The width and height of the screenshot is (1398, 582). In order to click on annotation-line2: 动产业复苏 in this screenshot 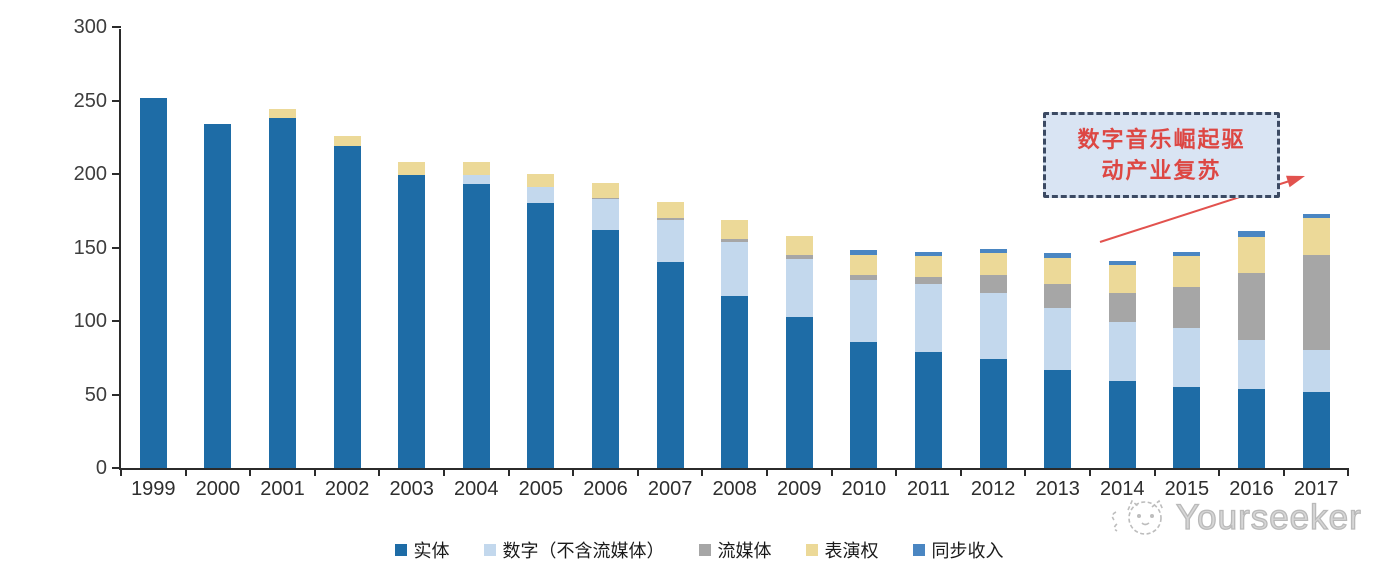, I will do `click(1161, 170)`.